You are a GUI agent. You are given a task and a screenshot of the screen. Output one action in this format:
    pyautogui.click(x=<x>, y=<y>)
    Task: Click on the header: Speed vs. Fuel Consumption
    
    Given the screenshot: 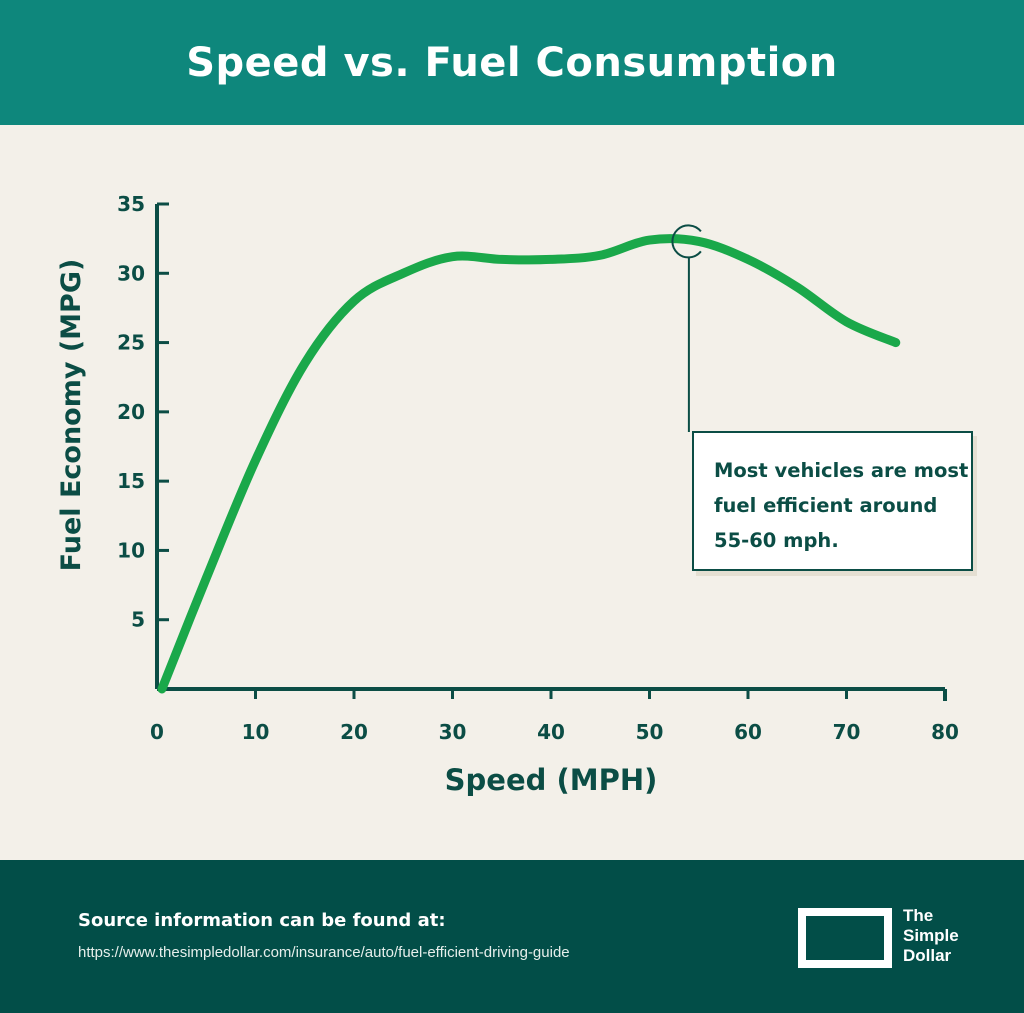 What is the action you would take?
    pyautogui.click(x=512, y=62)
    